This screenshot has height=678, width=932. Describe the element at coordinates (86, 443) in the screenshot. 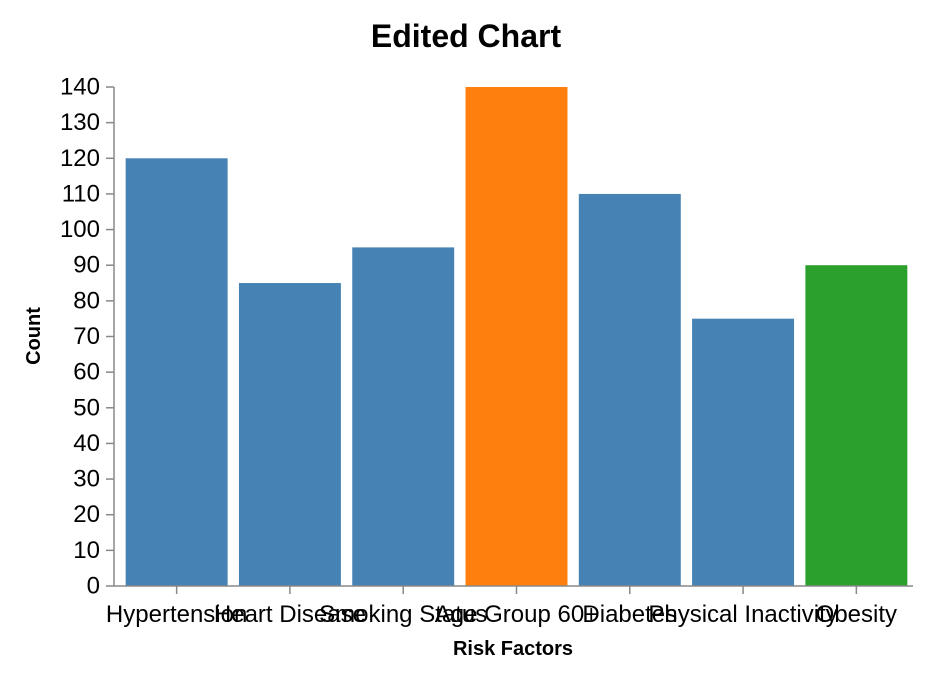

I see `y-tick-label-4: 40` at that location.